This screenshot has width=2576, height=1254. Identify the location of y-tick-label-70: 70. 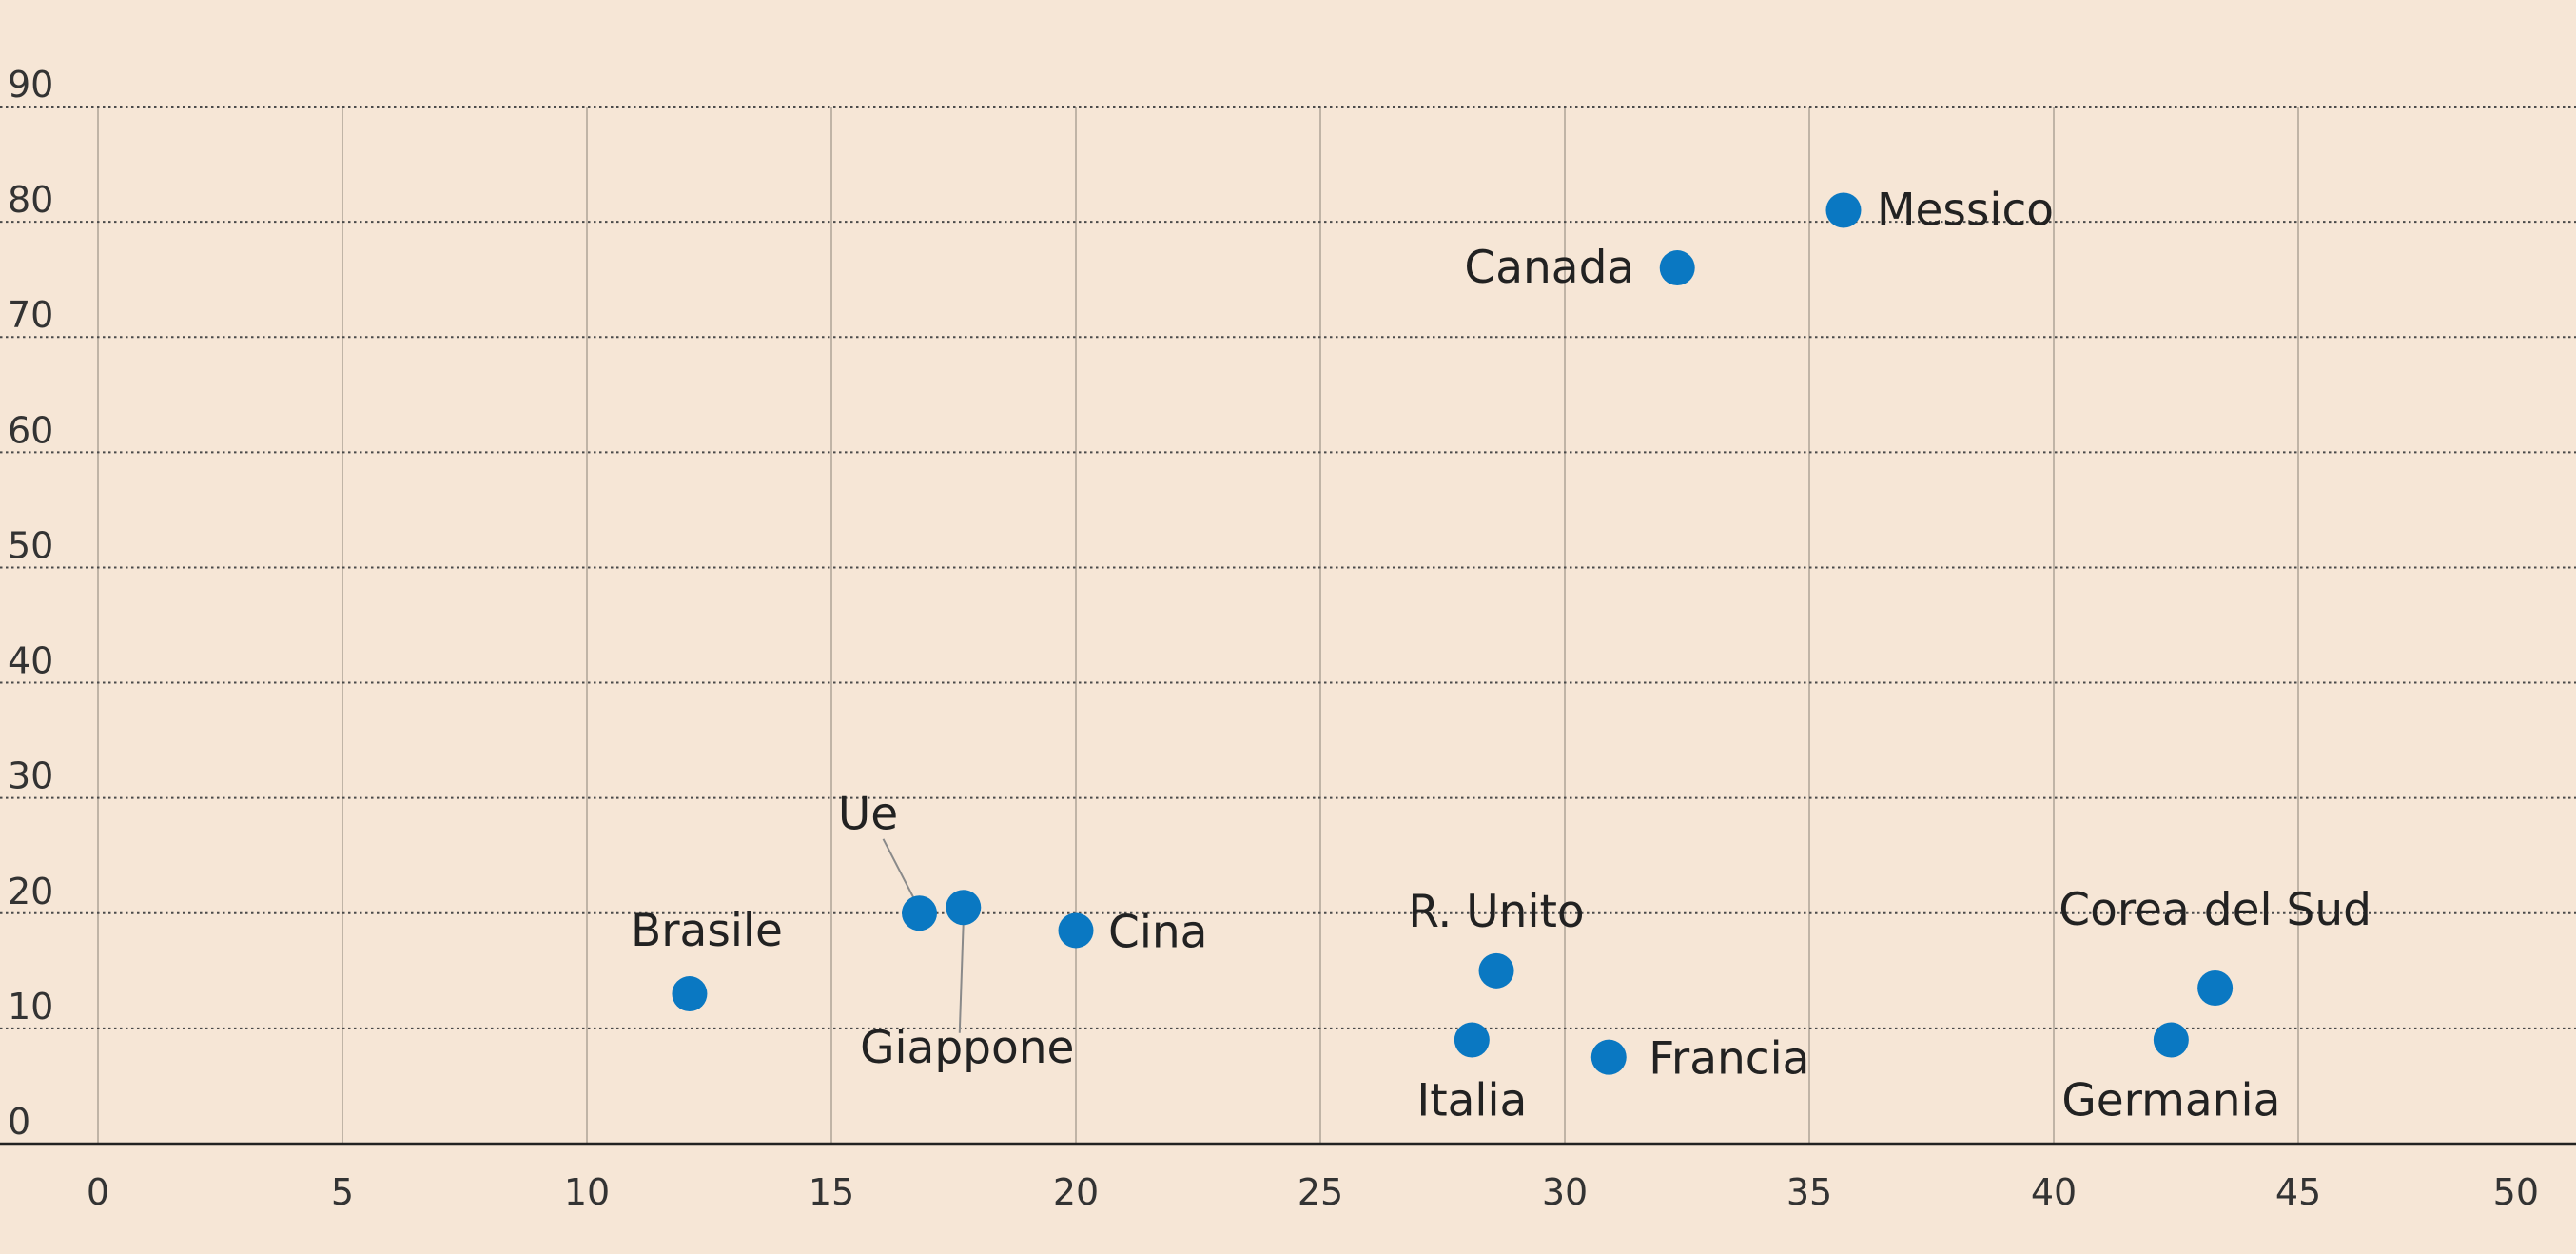
(31, 315).